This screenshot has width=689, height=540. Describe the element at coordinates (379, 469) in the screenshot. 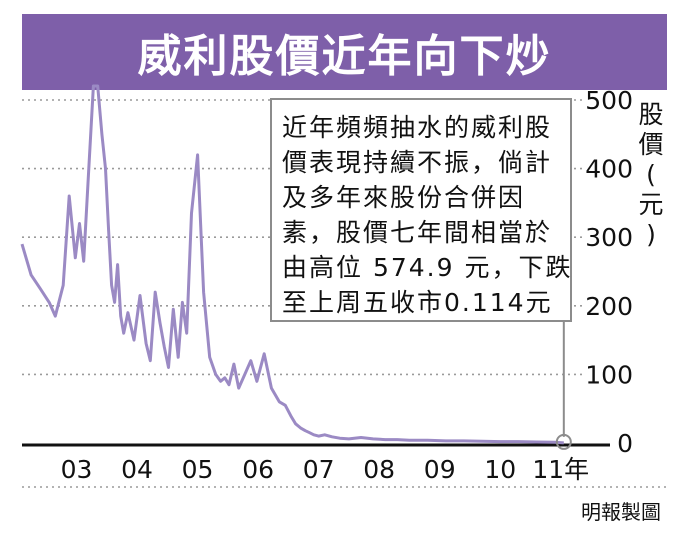

I see `x-tick-label: 08` at that location.